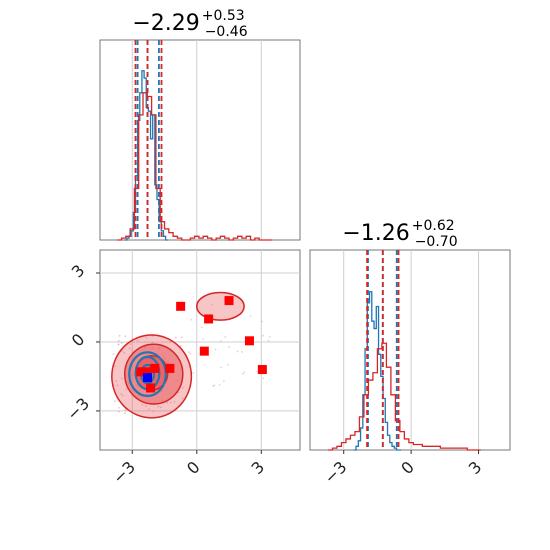 This screenshot has height=550, width=550. Describe the element at coordinates (335, 472) in the screenshot. I see `hist2-xtick-label-0: −3` at that location.